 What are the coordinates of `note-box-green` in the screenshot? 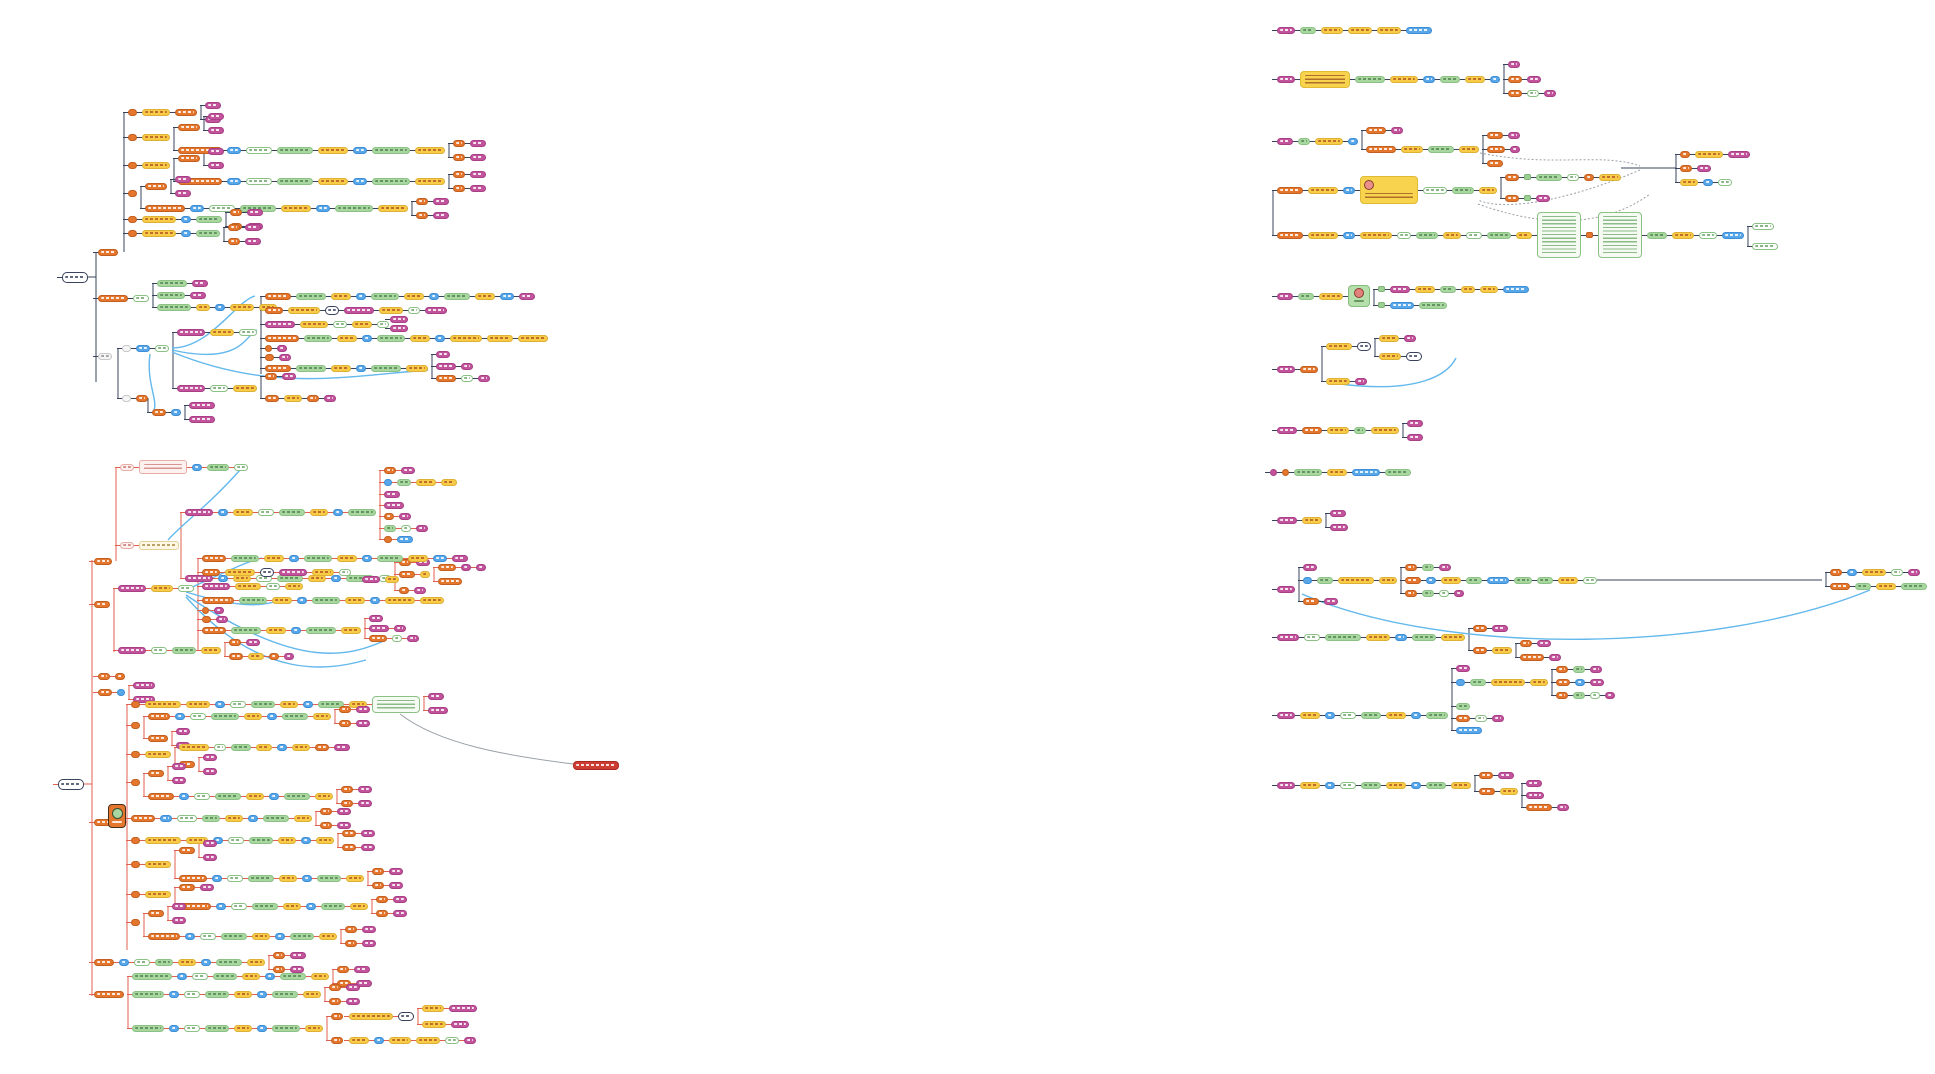 It's located at (1620, 235).